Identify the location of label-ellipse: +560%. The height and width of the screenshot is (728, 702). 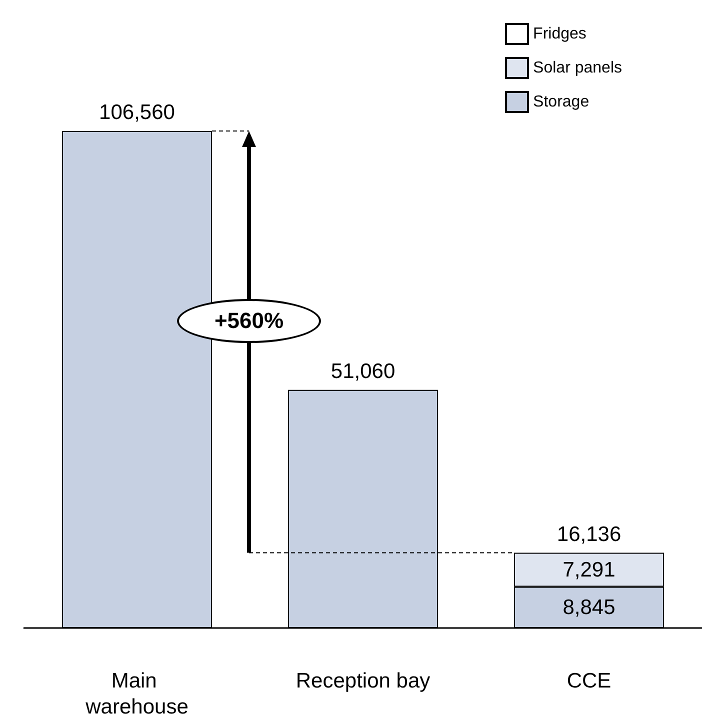
(249, 320).